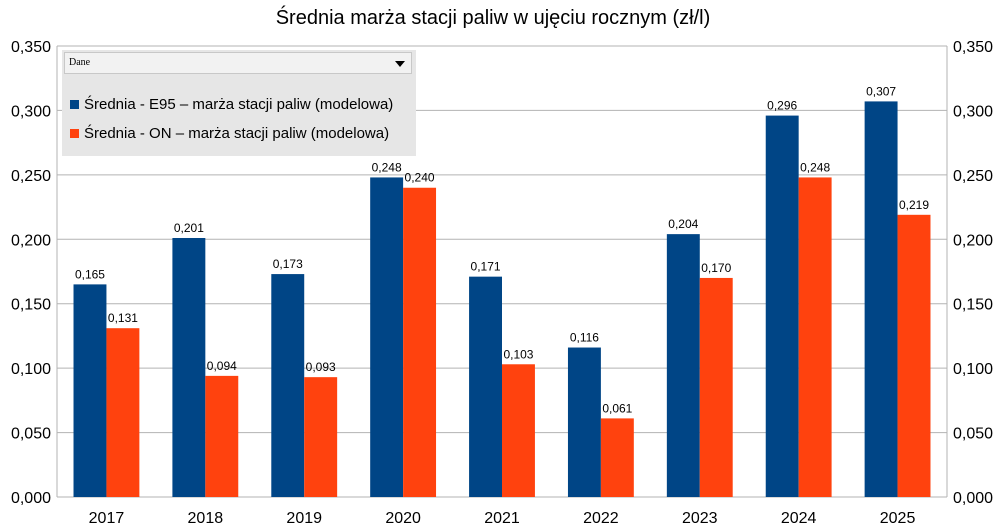  I want to click on x-tick-label: 2024, so click(799, 518).